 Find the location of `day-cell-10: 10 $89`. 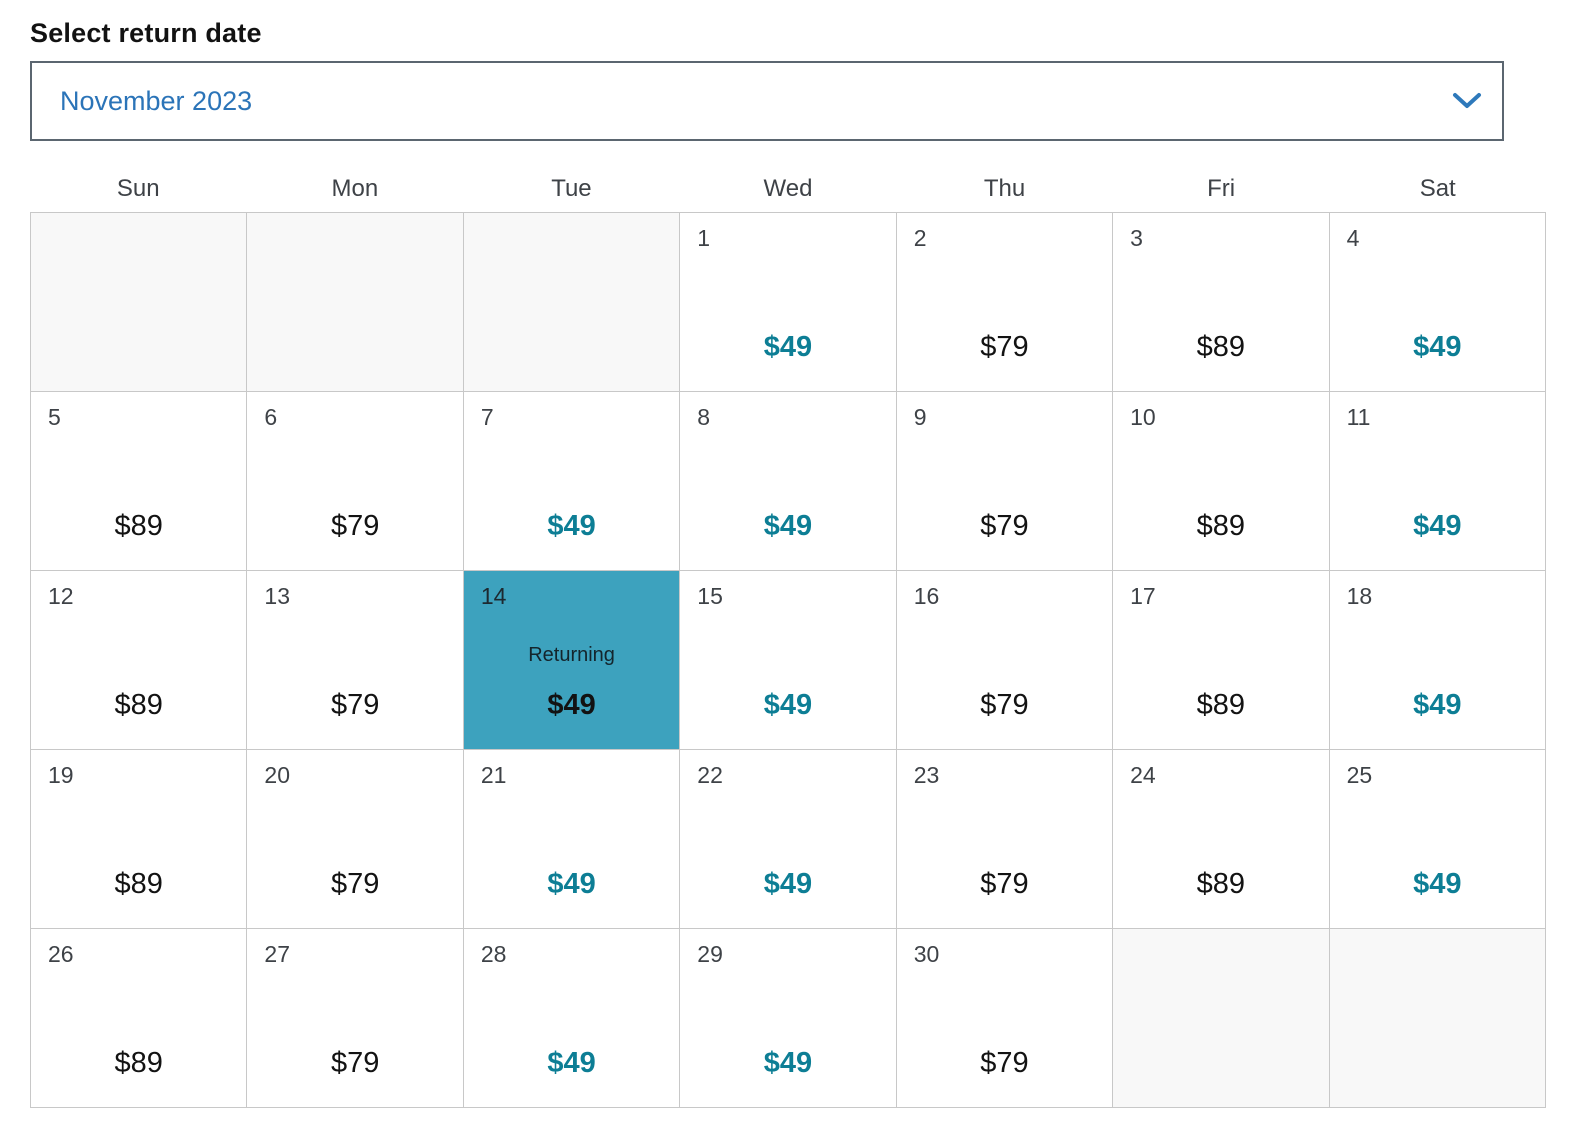

day-cell-10: 10 $89 is located at coordinates (1221, 481).